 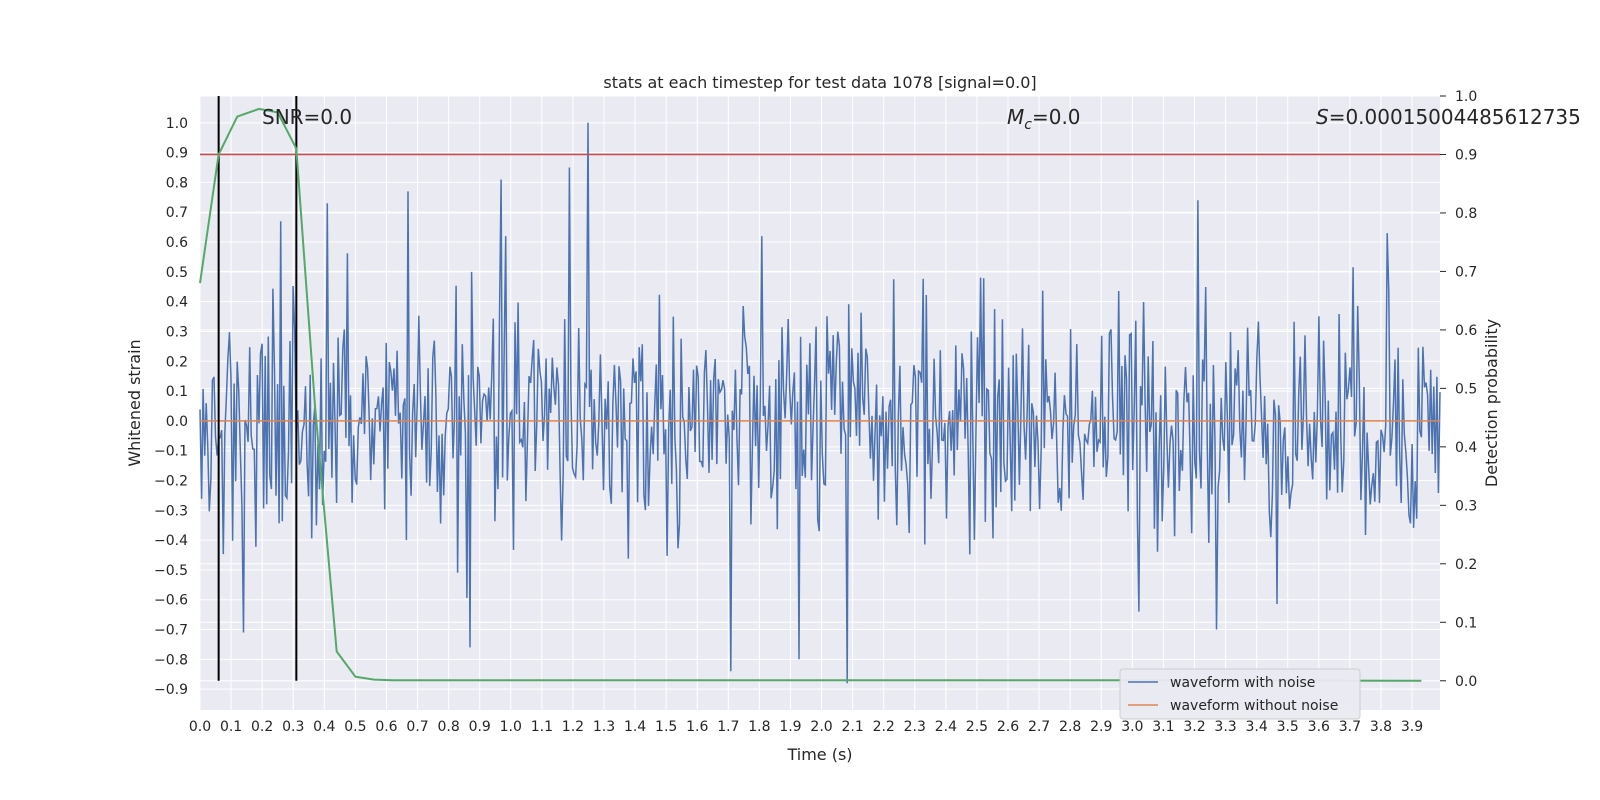 I want to click on x-tick-label: 3.5, so click(x=1288, y=727).